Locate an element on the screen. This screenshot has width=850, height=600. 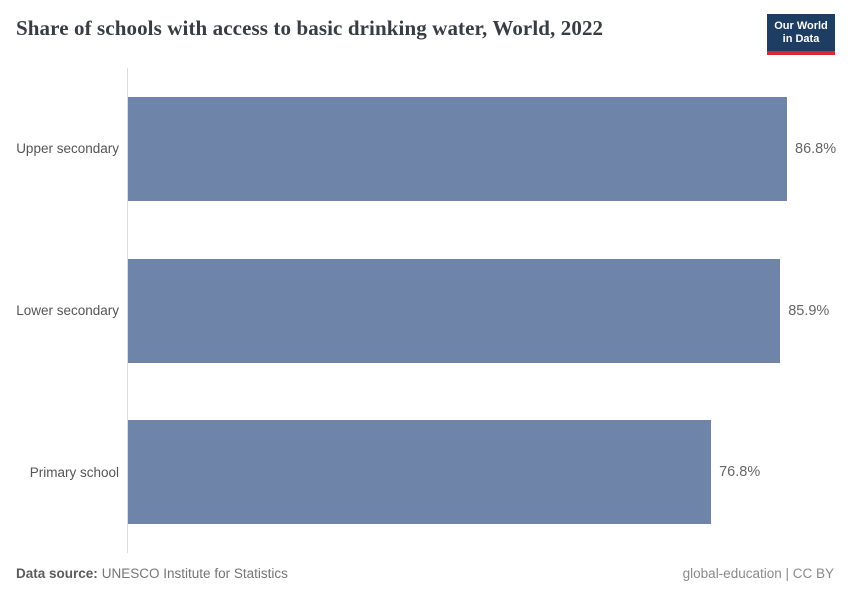
category-label: Lower secondary is located at coordinates (67, 310).